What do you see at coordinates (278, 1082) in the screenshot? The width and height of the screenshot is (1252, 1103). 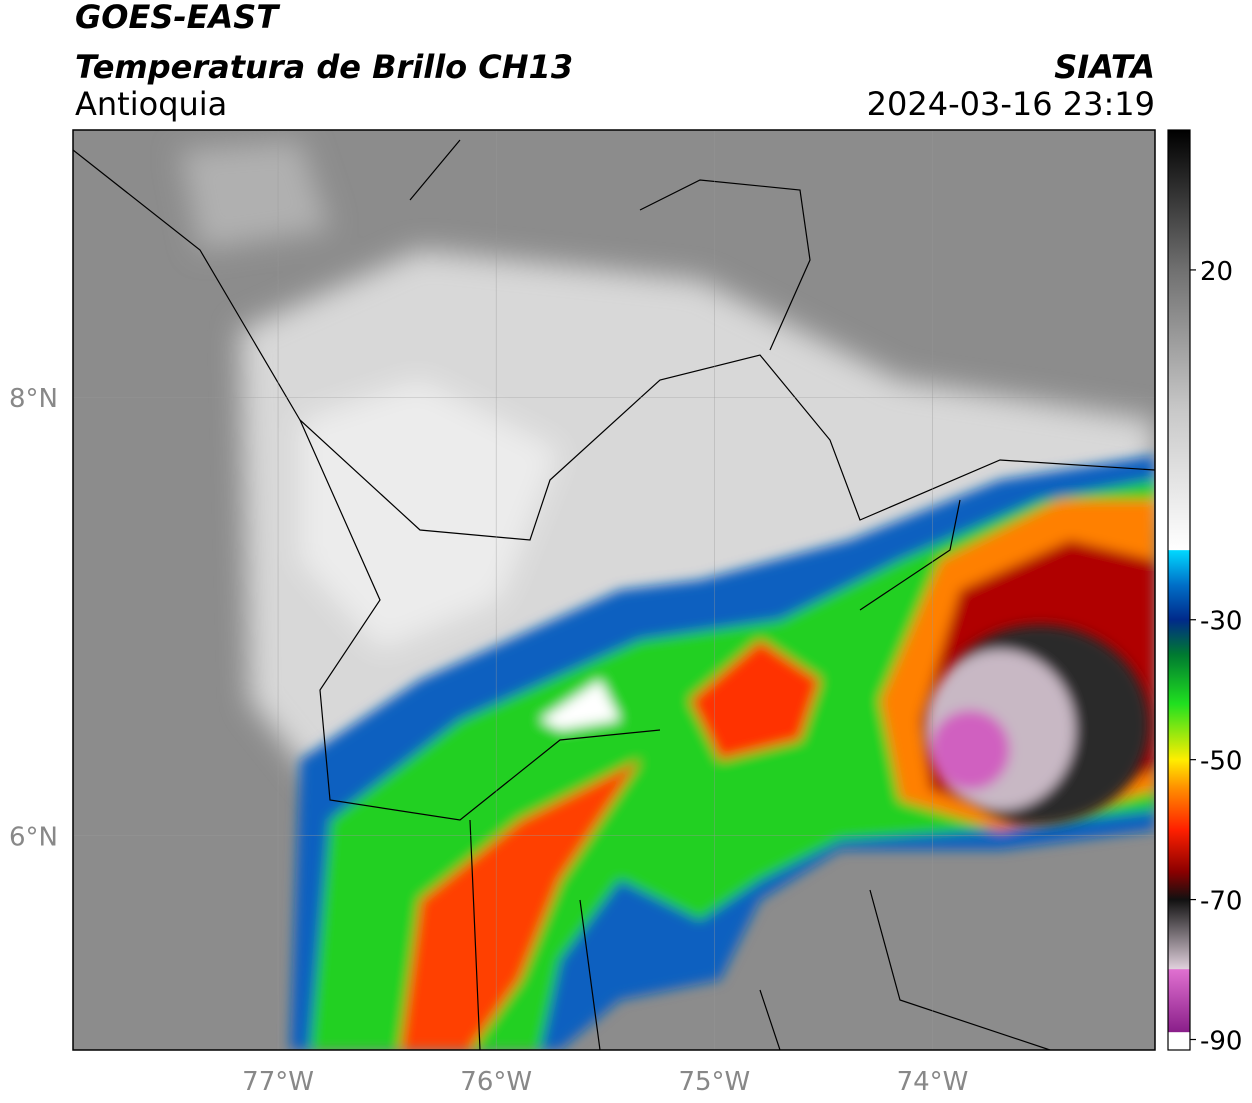 I see `x-tick-label: 77°W` at bounding box center [278, 1082].